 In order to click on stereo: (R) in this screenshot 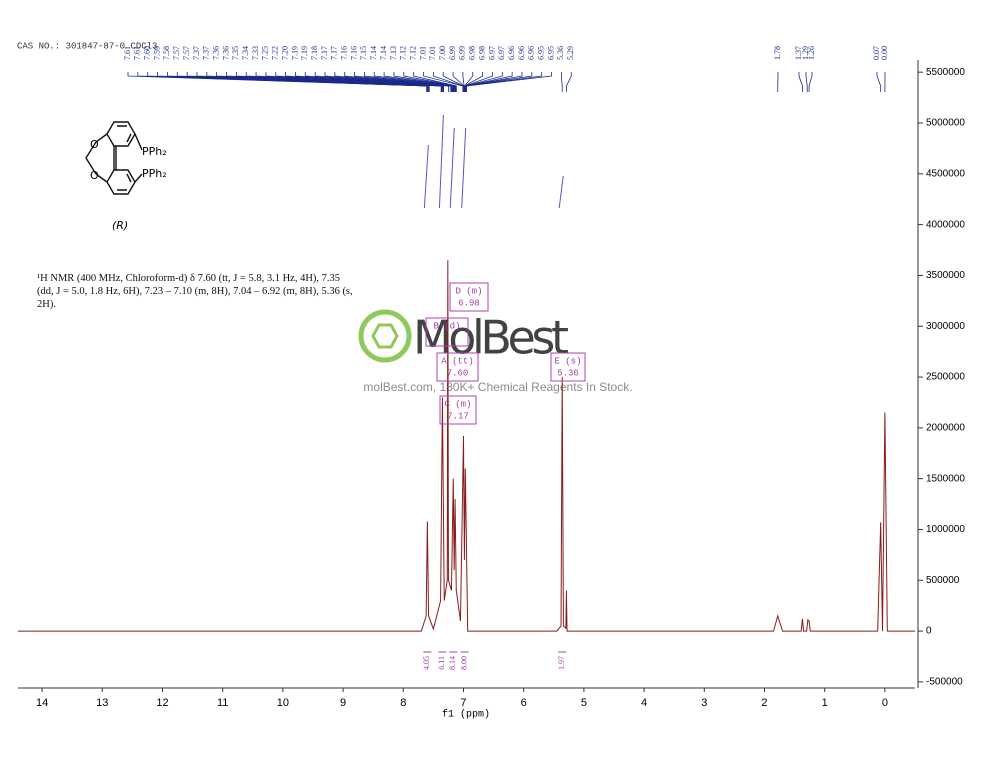, I will do `click(120, 225)`.